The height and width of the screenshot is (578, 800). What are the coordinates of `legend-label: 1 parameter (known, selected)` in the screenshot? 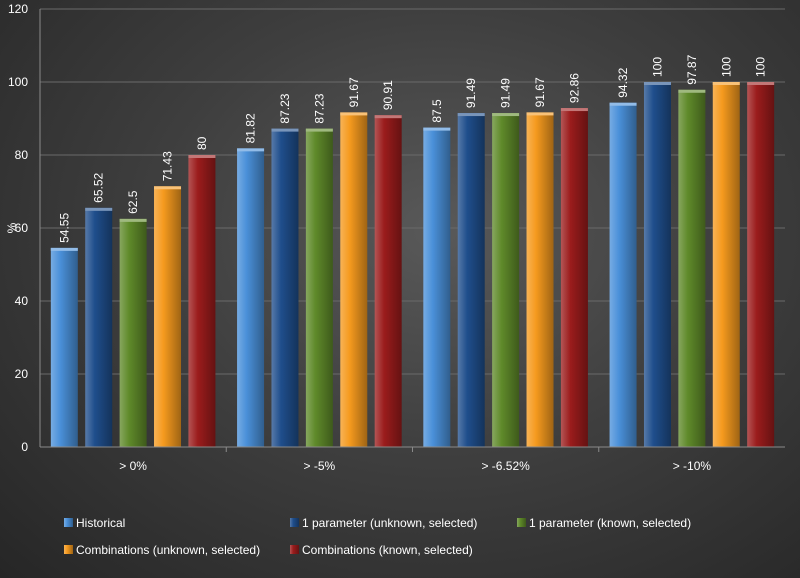 It's located at (610, 523).